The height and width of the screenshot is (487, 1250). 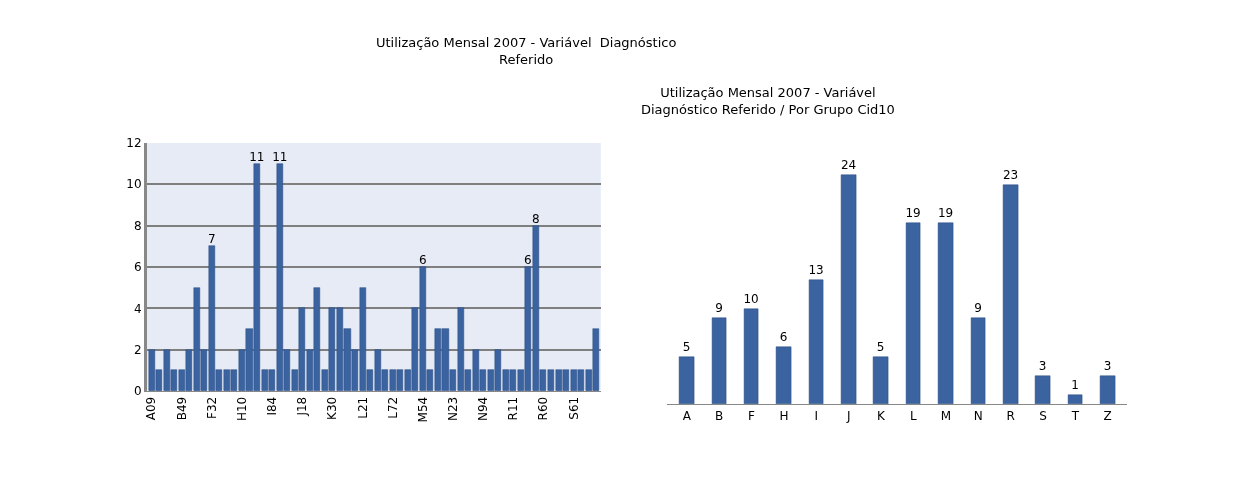 What do you see at coordinates (526, 51) in the screenshot?
I see `chart-title: Utilização Mensal 2007 - Variável Diagnóstico Referido` at bounding box center [526, 51].